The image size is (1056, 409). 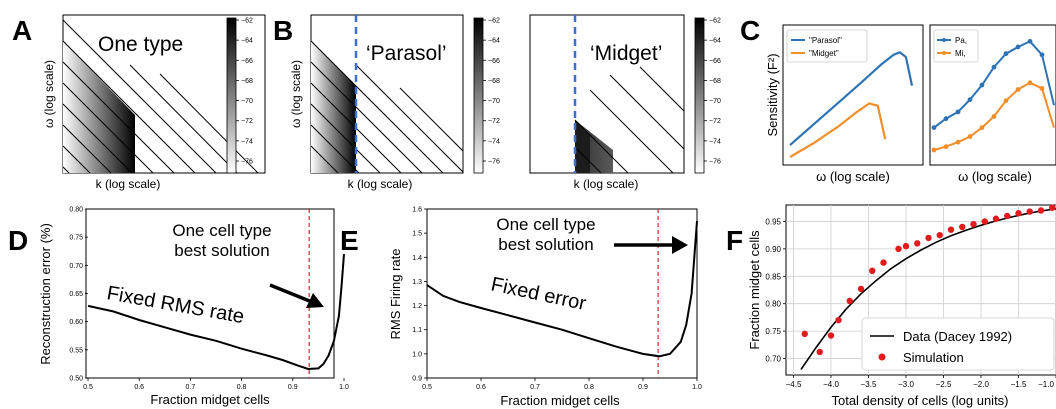 What do you see at coordinates (494, 121) in the screenshot?
I see `colorbar-tick-label: −72` at bounding box center [494, 121].